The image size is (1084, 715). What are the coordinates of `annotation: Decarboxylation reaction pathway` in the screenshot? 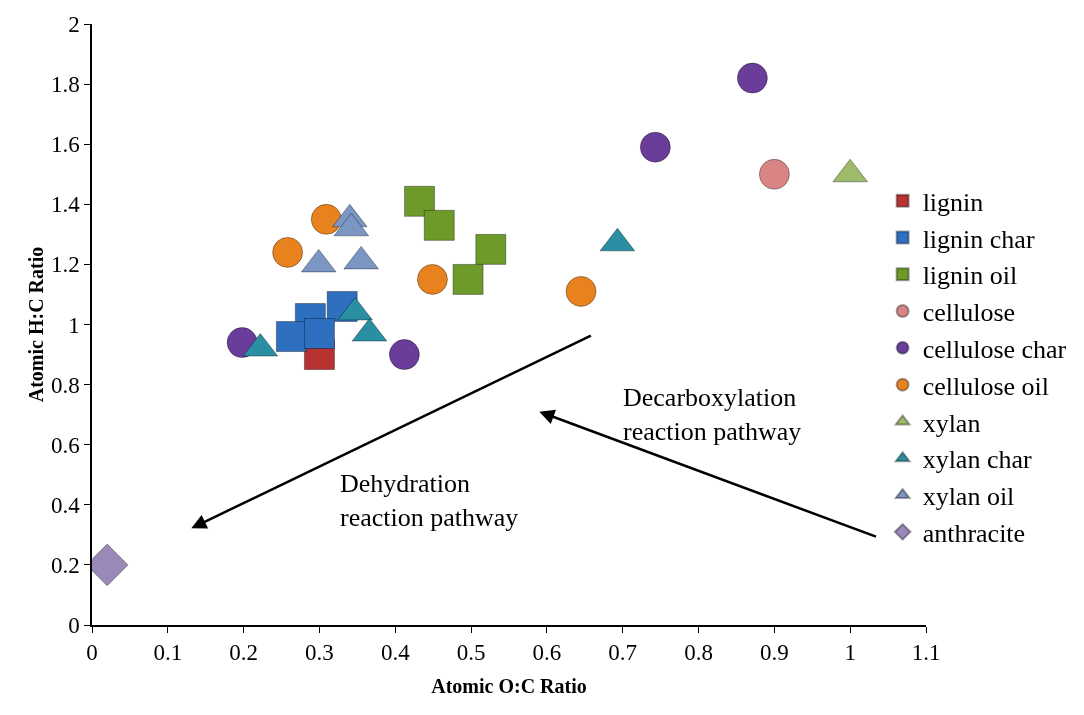 It's located at (712, 414).